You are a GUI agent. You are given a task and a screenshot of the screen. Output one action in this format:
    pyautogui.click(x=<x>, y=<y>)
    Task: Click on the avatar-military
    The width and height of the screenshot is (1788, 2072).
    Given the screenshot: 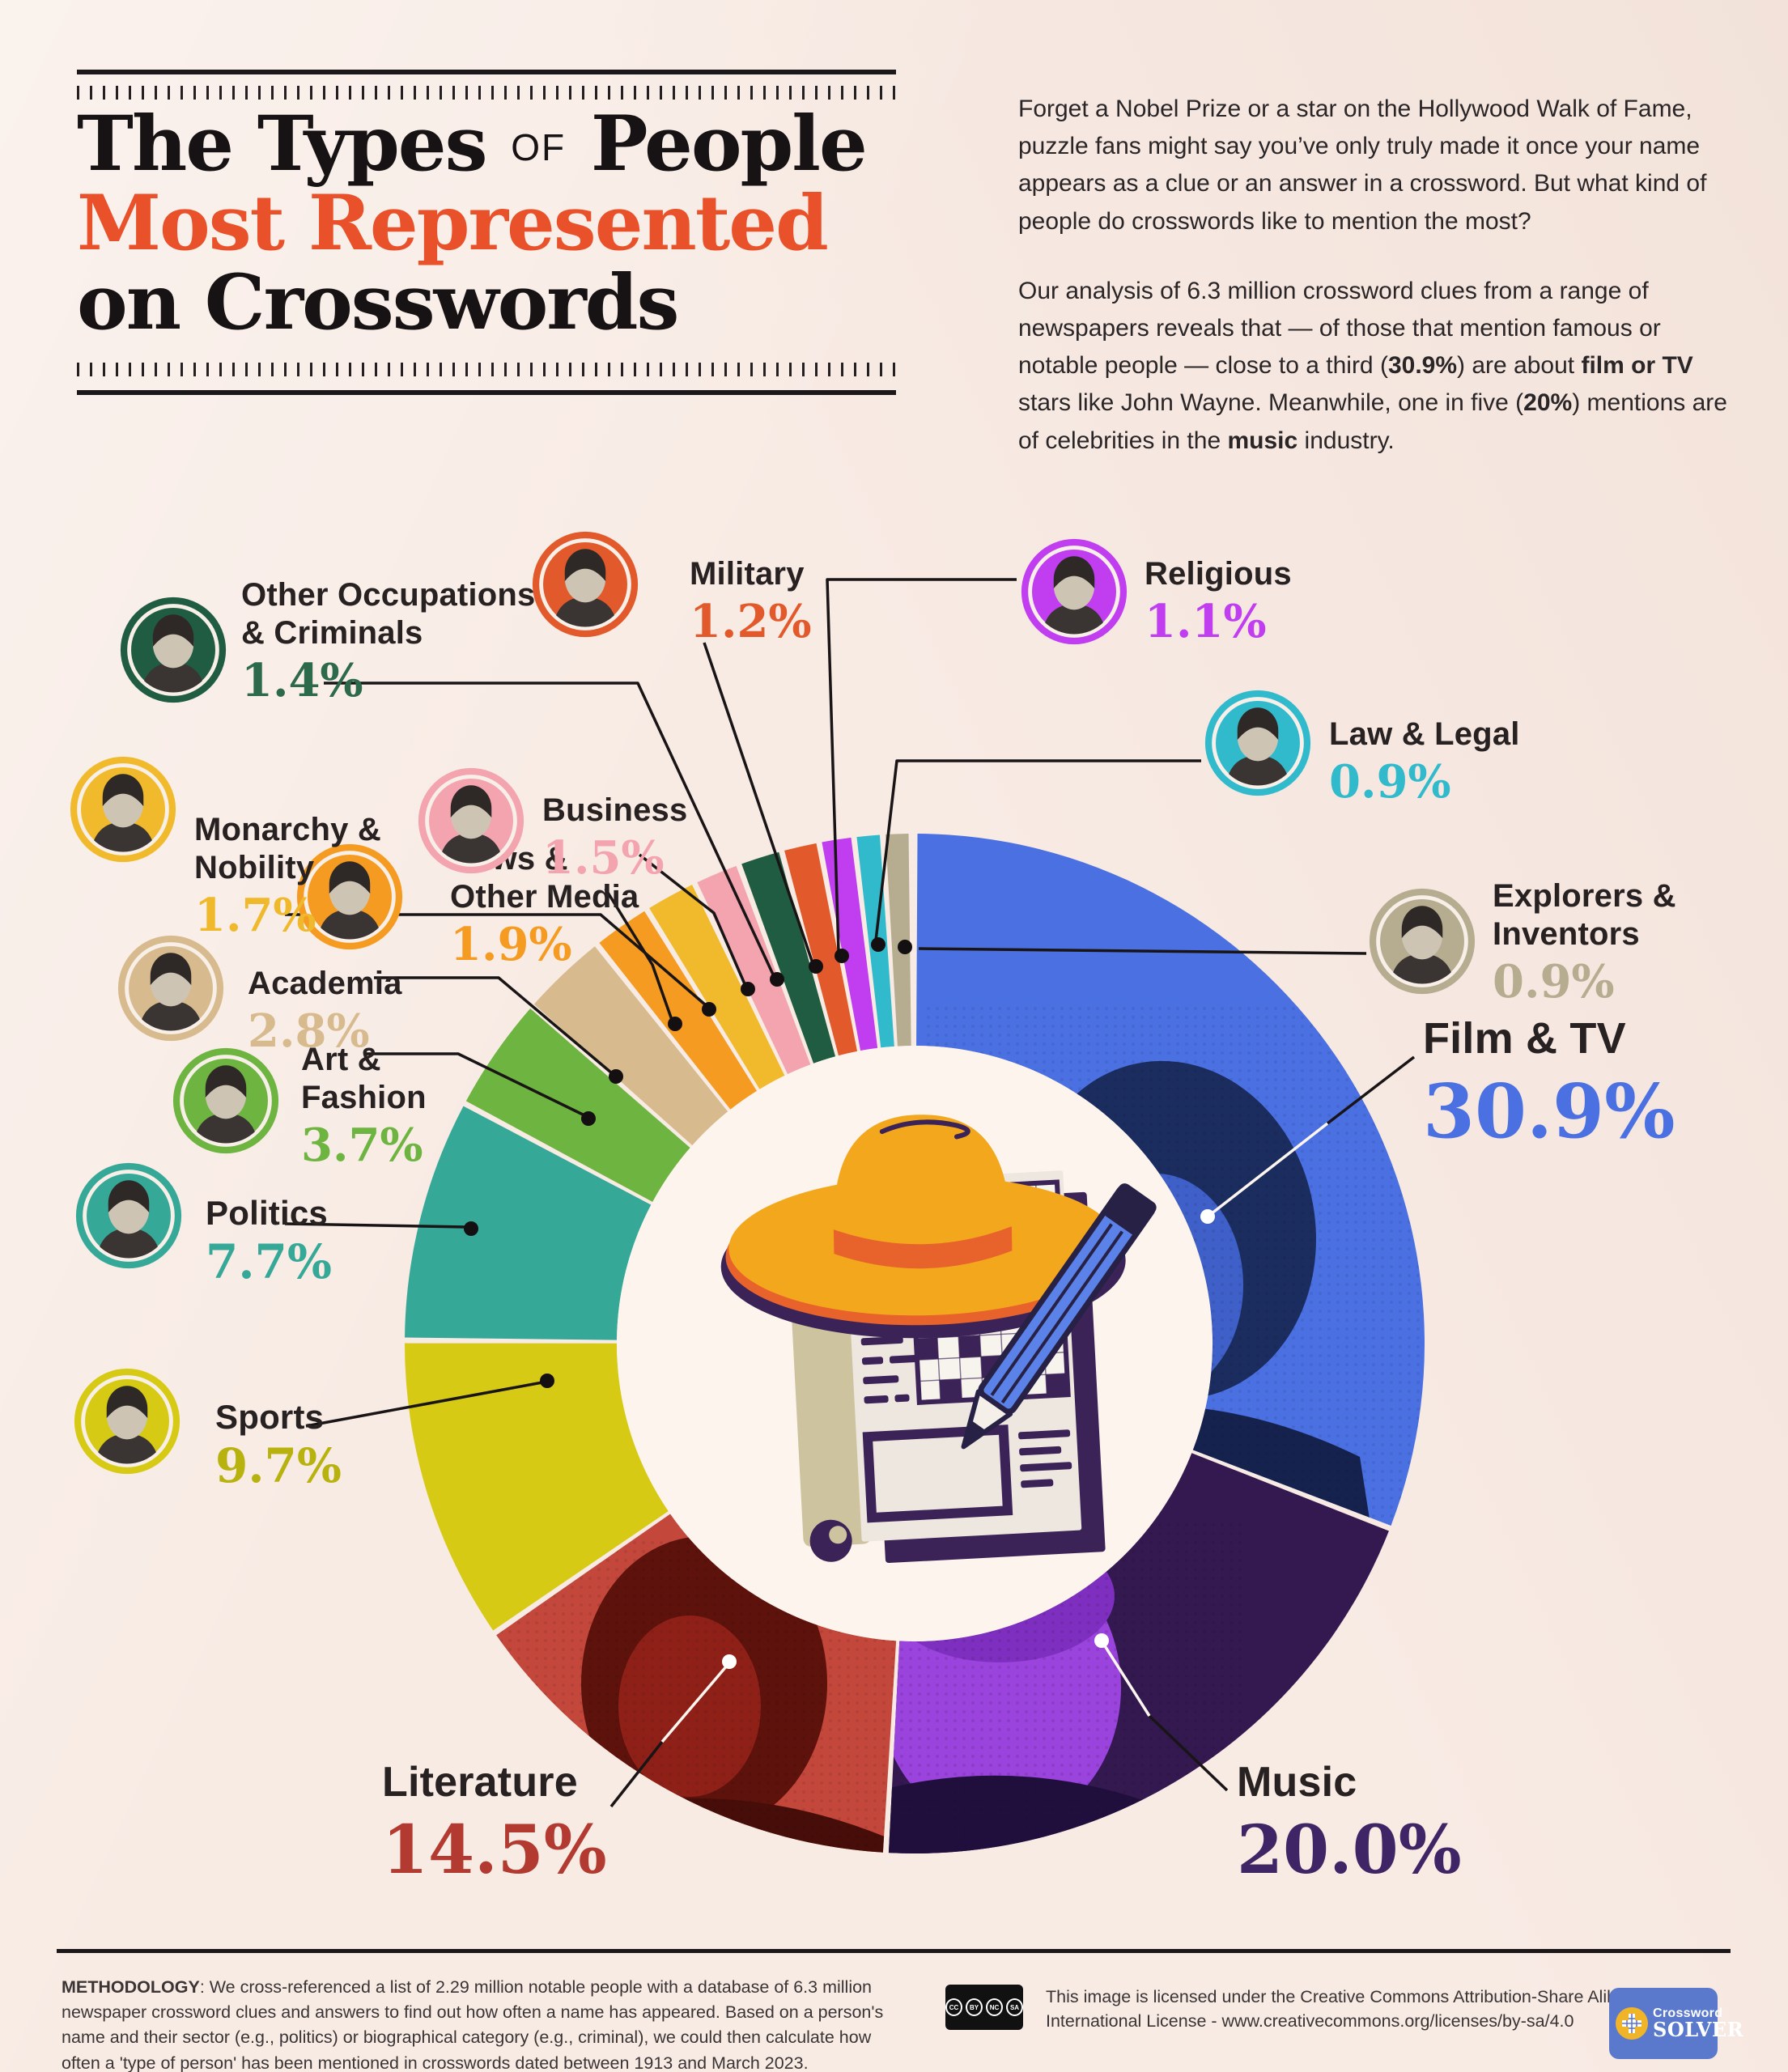 What is the action you would take?
    pyautogui.click(x=585, y=584)
    